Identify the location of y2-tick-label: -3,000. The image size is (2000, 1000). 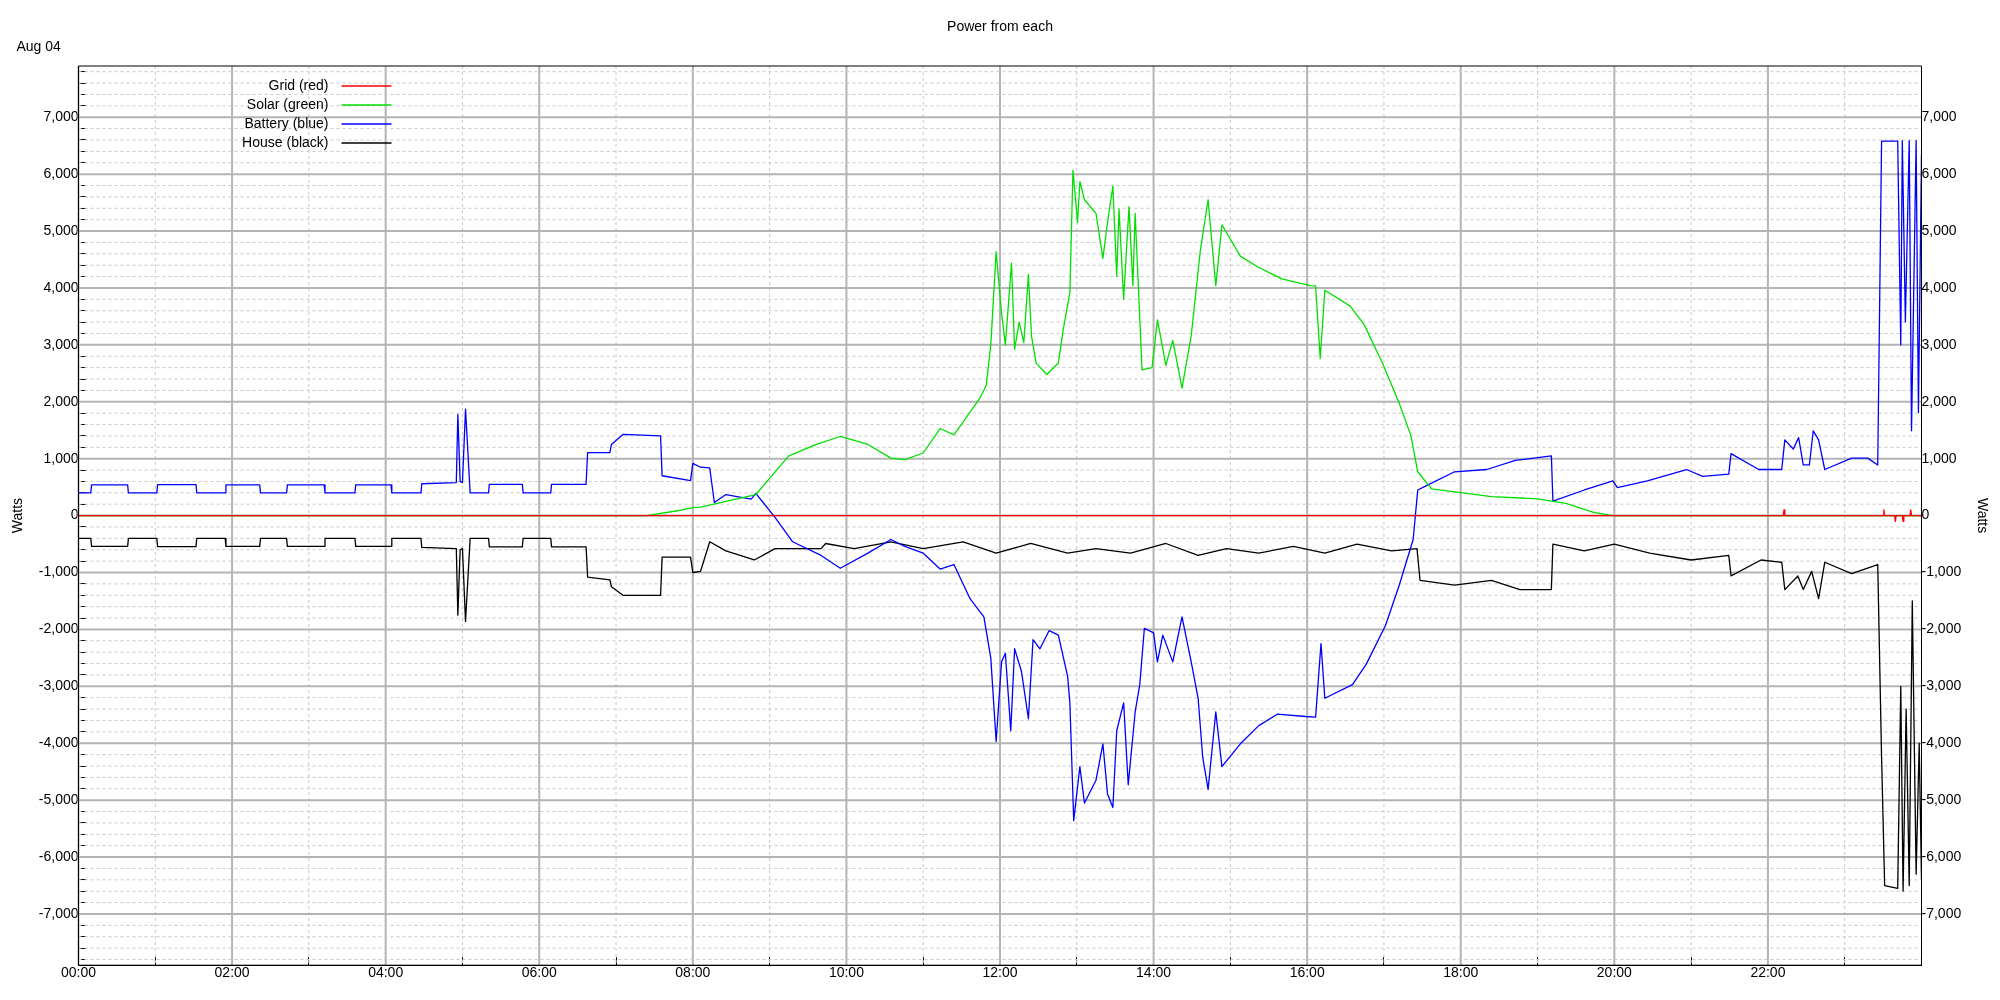
(1941, 685).